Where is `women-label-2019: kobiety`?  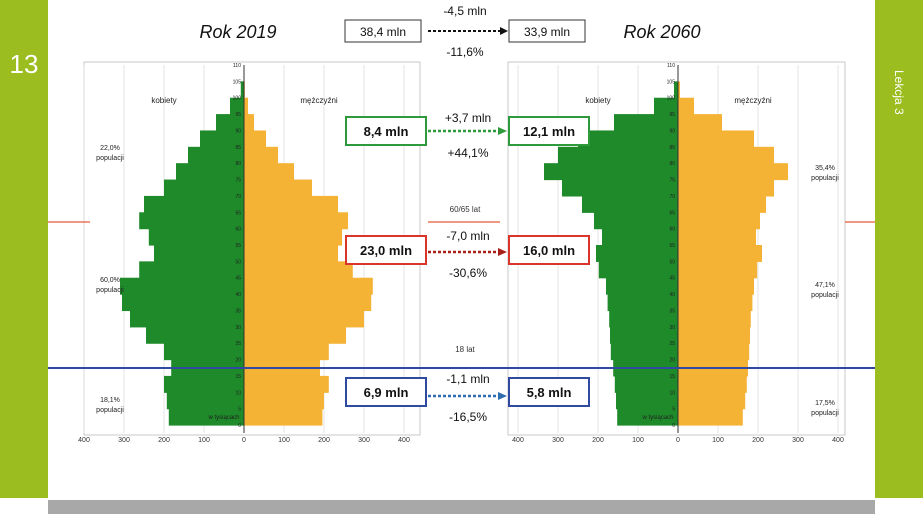
women-label-2019: kobiety is located at coordinates (163, 100).